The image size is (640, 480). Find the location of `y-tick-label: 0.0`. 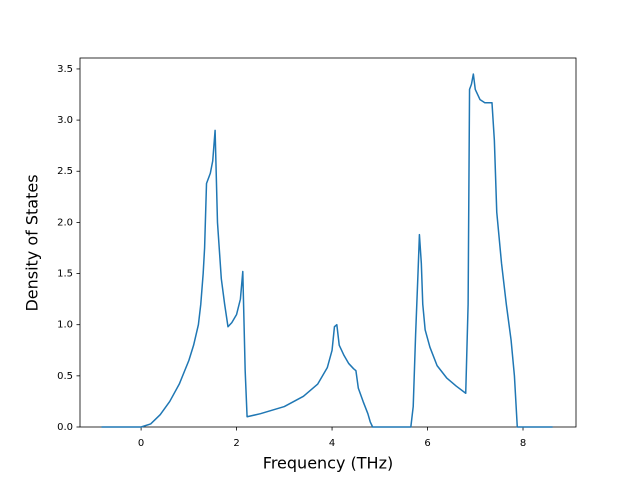

y-tick-label: 0.0 is located at coordinates (65, 427).